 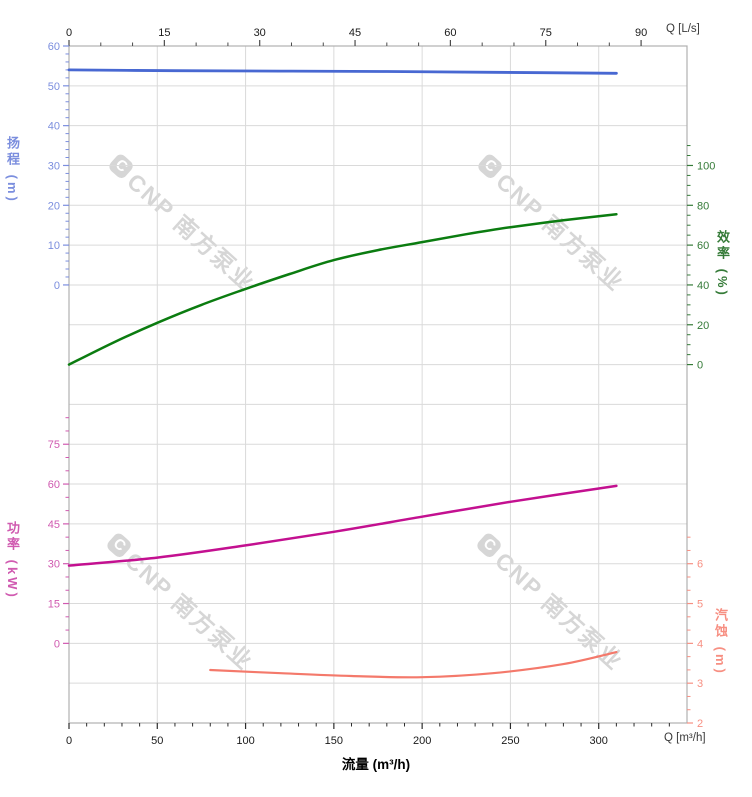 I want to click on top-axis-unit-label: Q [L/s], so click(x=683, y=29).